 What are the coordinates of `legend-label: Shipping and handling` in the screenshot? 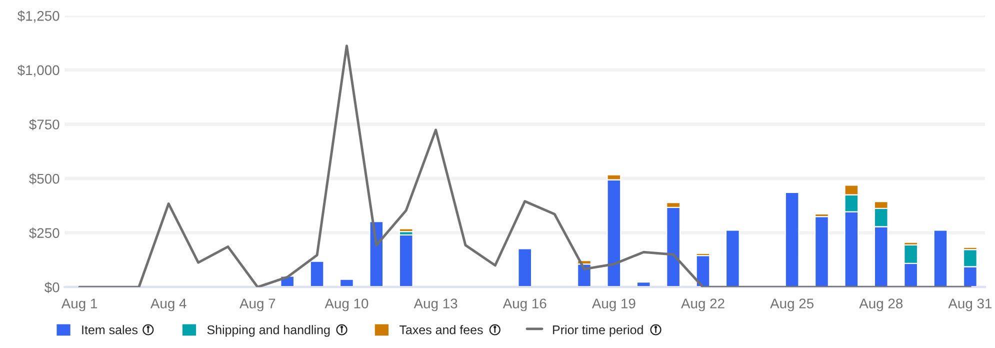 It's located at (268, 331).